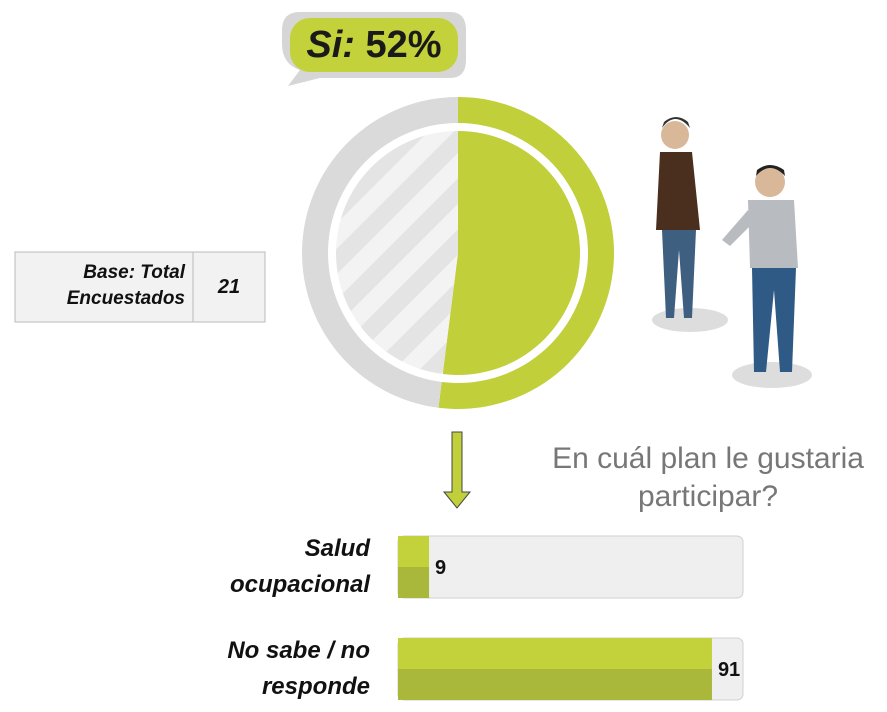  I want to click on bubble, so click(374, 45).